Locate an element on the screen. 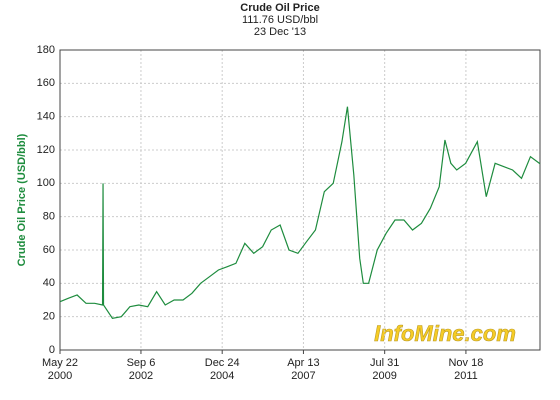  y-tick-label: 100 is located at coordinates (46, 183).